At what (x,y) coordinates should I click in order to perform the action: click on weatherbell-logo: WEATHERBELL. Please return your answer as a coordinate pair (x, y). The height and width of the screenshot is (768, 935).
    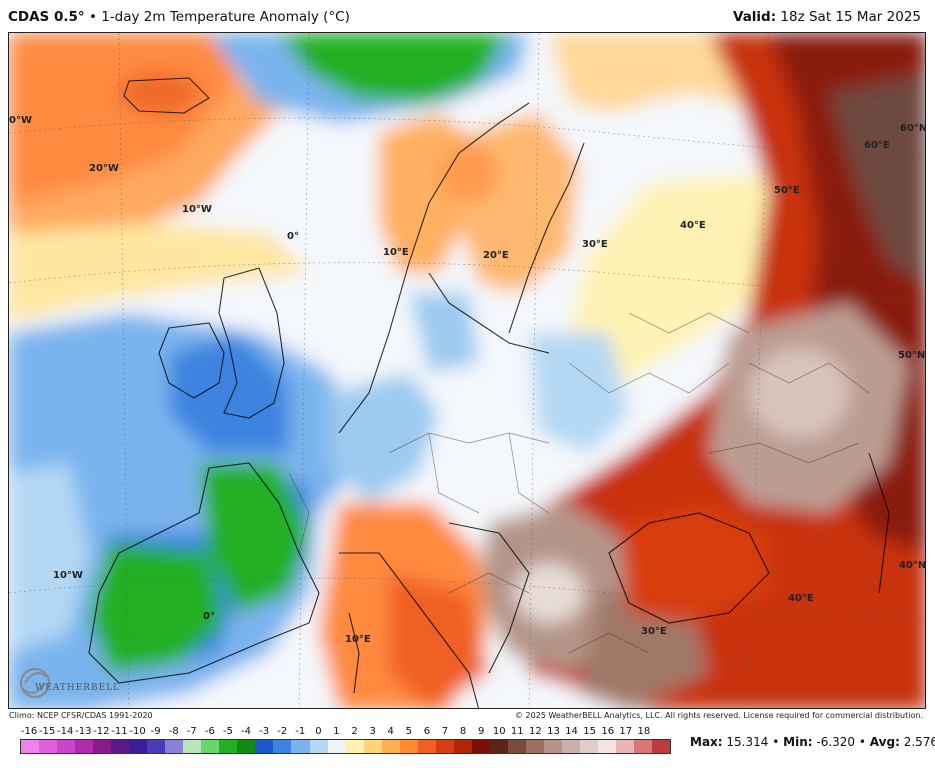
    Looking at the image, I should click on (67, 683).